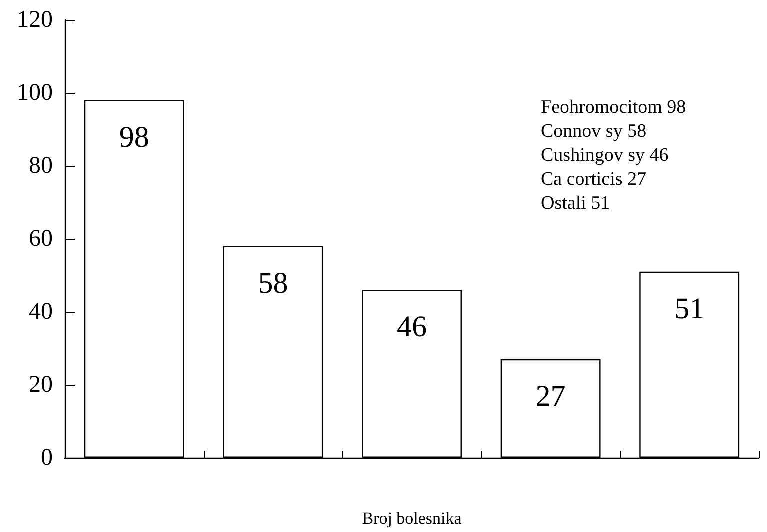 The width and height of the screenshot is (767, 532). Describe the element at coordinates (134, 137) in the screenshot. I see `data-label: 98` at that location.